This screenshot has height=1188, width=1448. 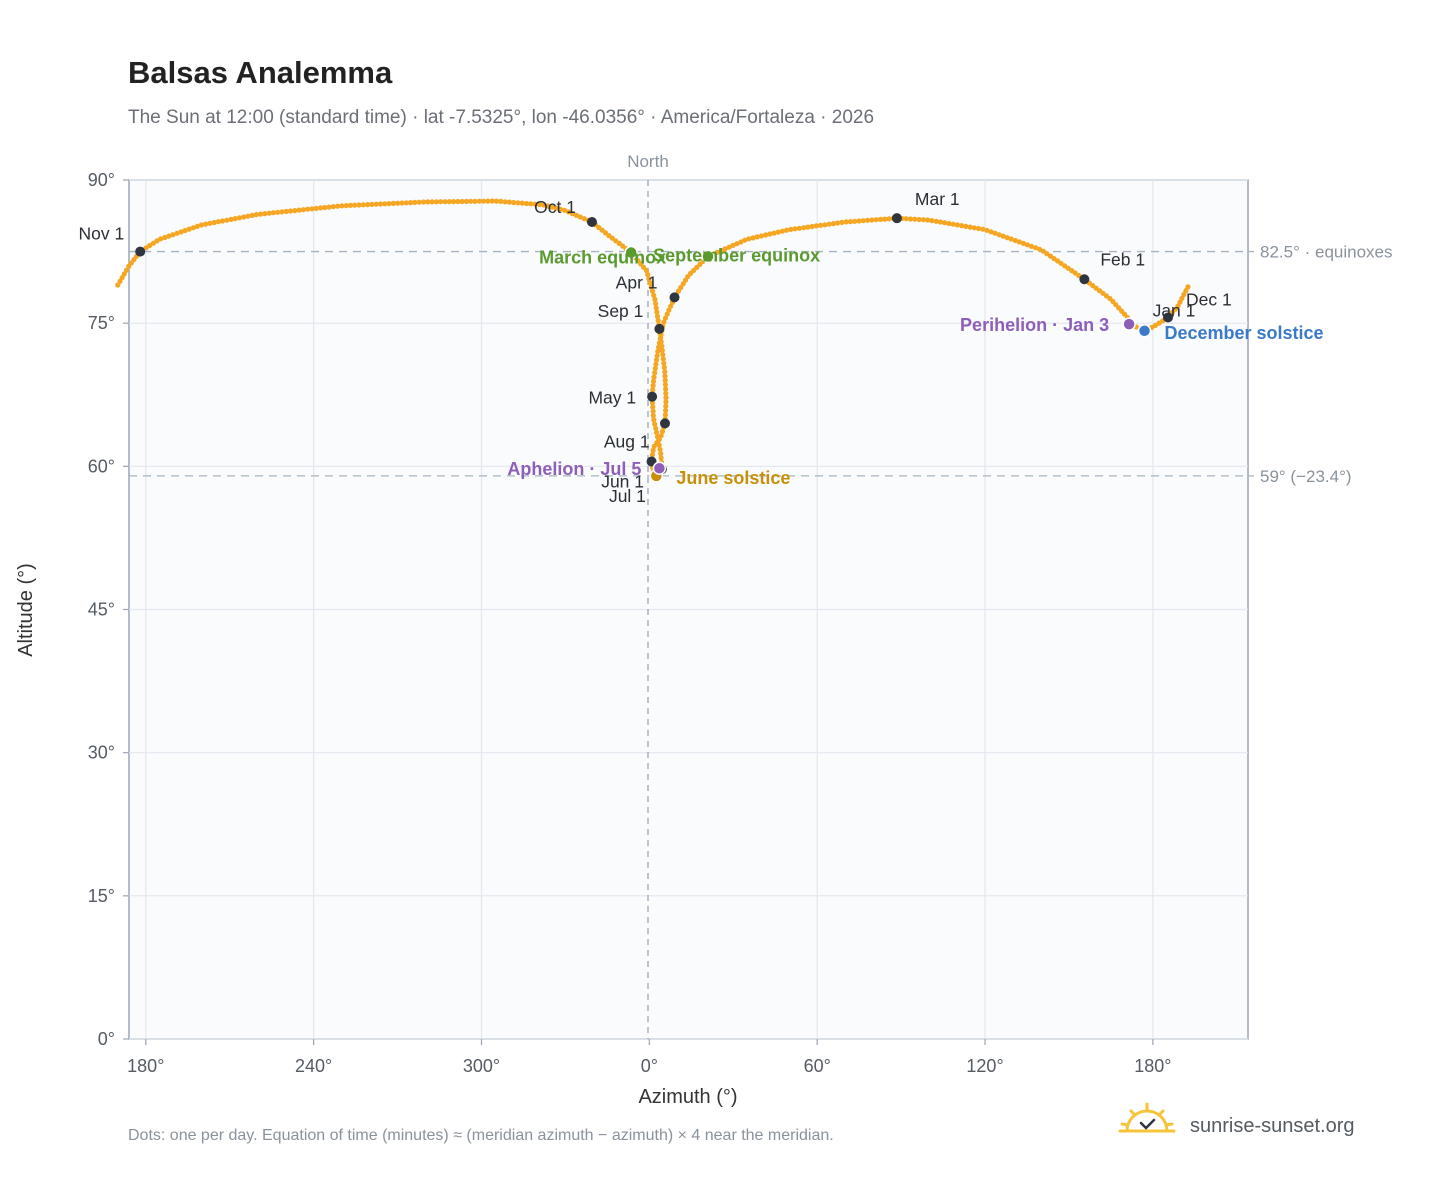 What do you see at coordinates (637, 282) in the screenshot?
I see `month-label: Apr 1` at bounding box center [637, 282].